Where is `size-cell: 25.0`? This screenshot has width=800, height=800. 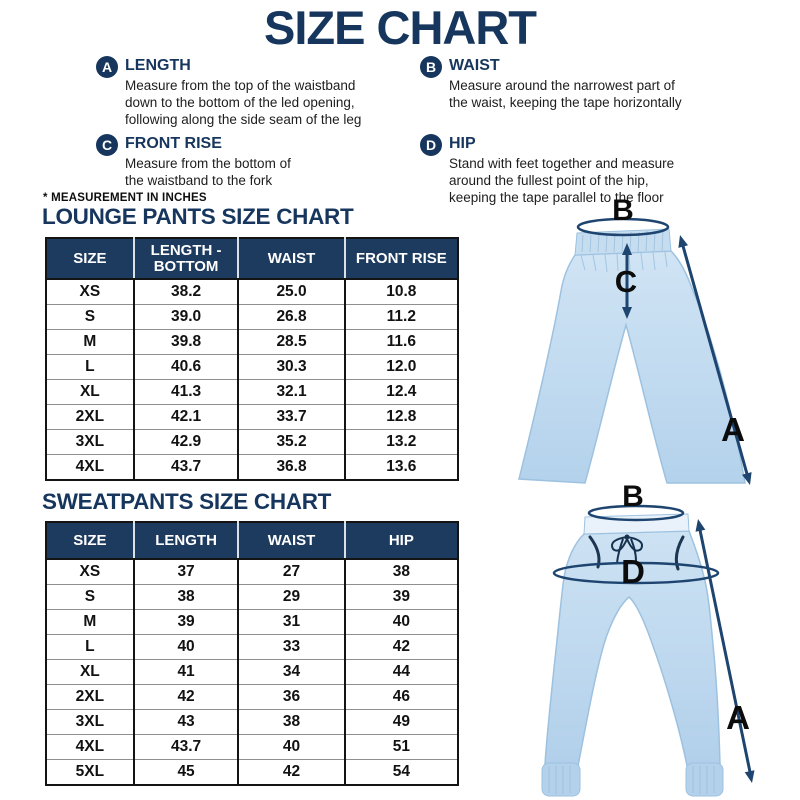
size-cell: 25.0 is located at coordinates (291, 292).